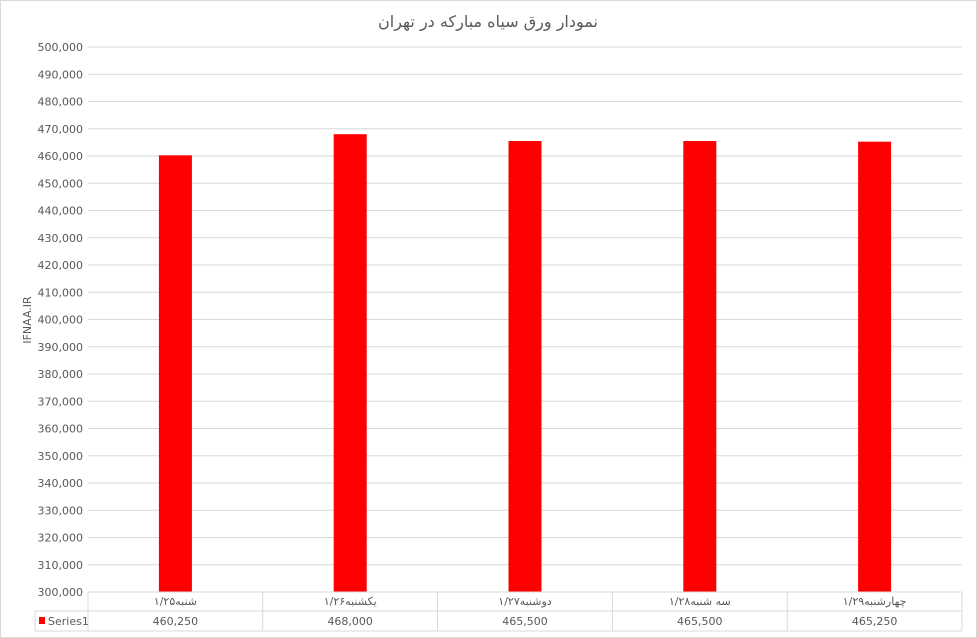 The width and height of the screenshot is (977, 638). What do you see at coordinates (875, 621) in the screenshot?
I see `data-label: 465,250` at bounding box center [875, 621].